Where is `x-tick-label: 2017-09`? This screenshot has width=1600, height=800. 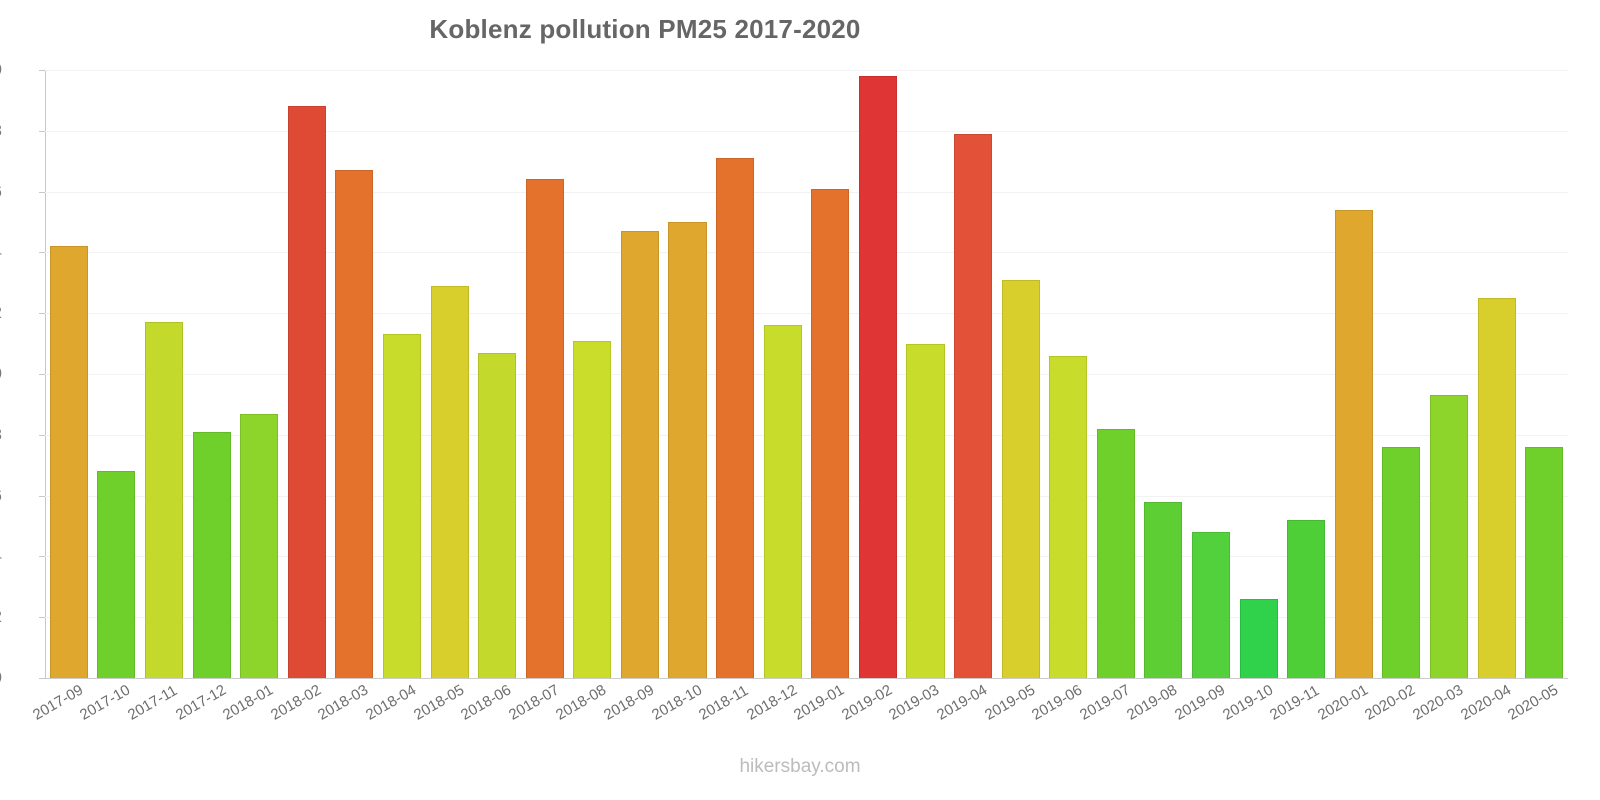
x-tick-label: 2017-09 is located at coordinates (57, 702).